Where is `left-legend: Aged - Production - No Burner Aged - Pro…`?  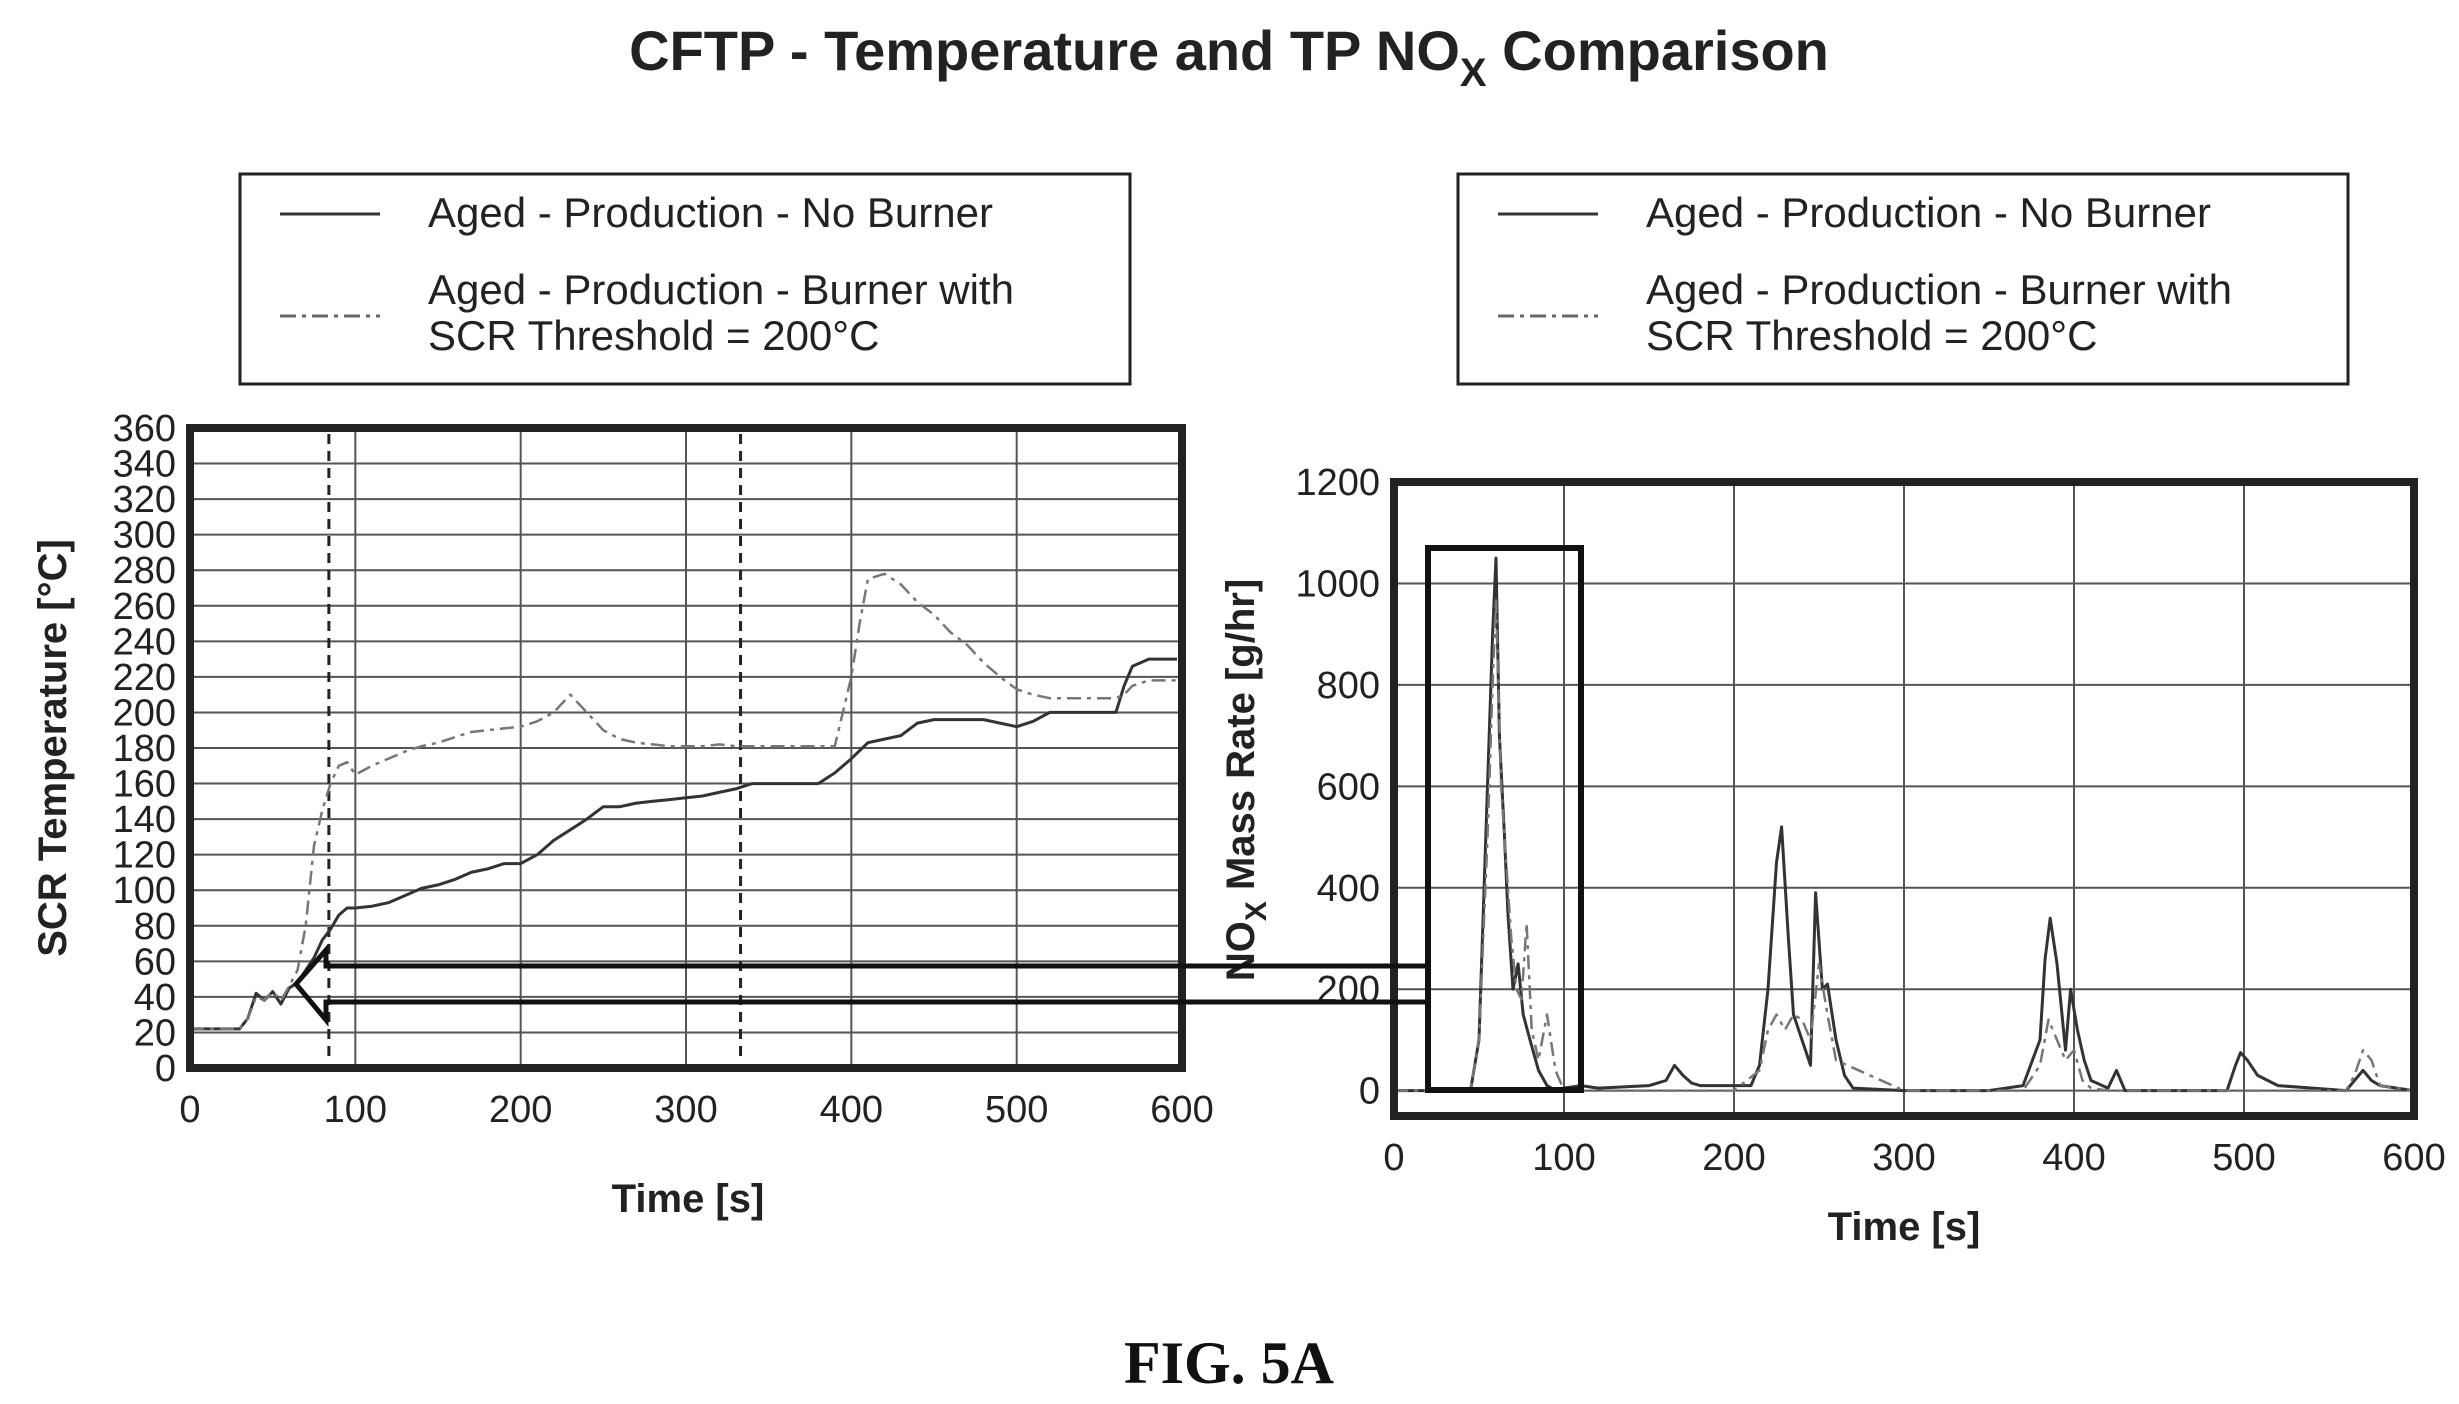 left-legend: Aged - Production - No Burner Aged - Pro… is located at coordinates (685, 279).